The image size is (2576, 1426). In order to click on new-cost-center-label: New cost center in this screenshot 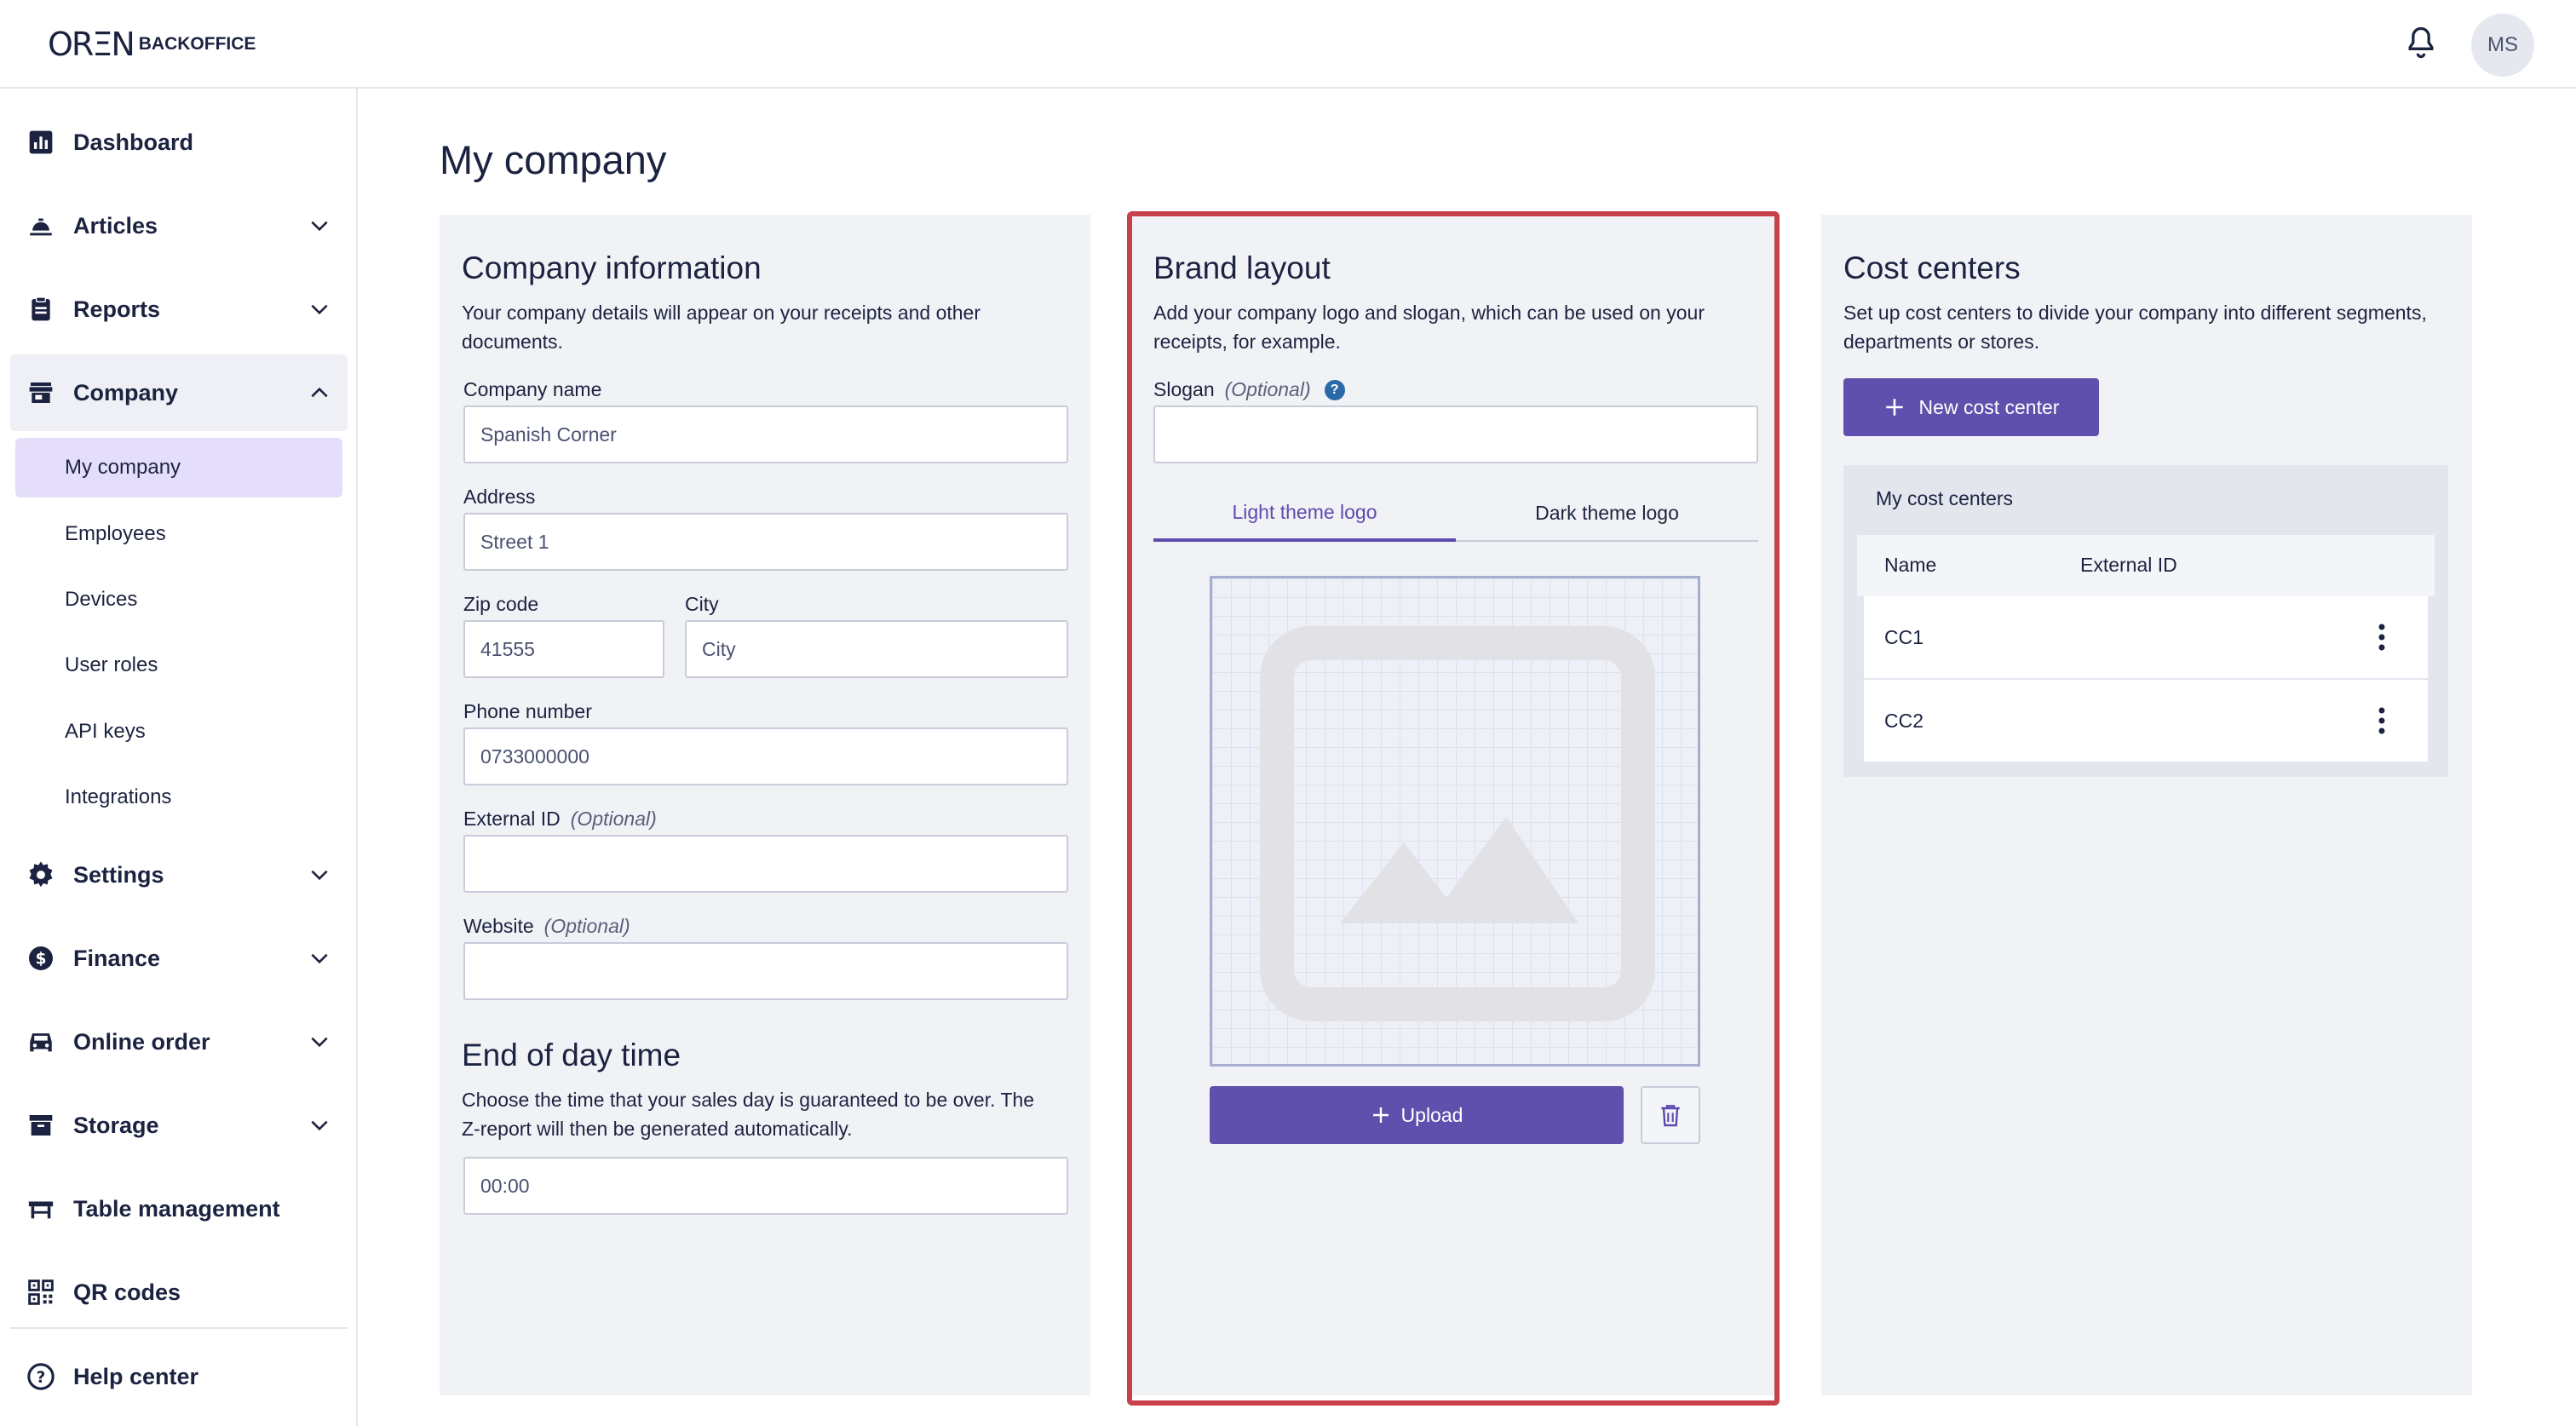, I will do `click(1989, 406)`.